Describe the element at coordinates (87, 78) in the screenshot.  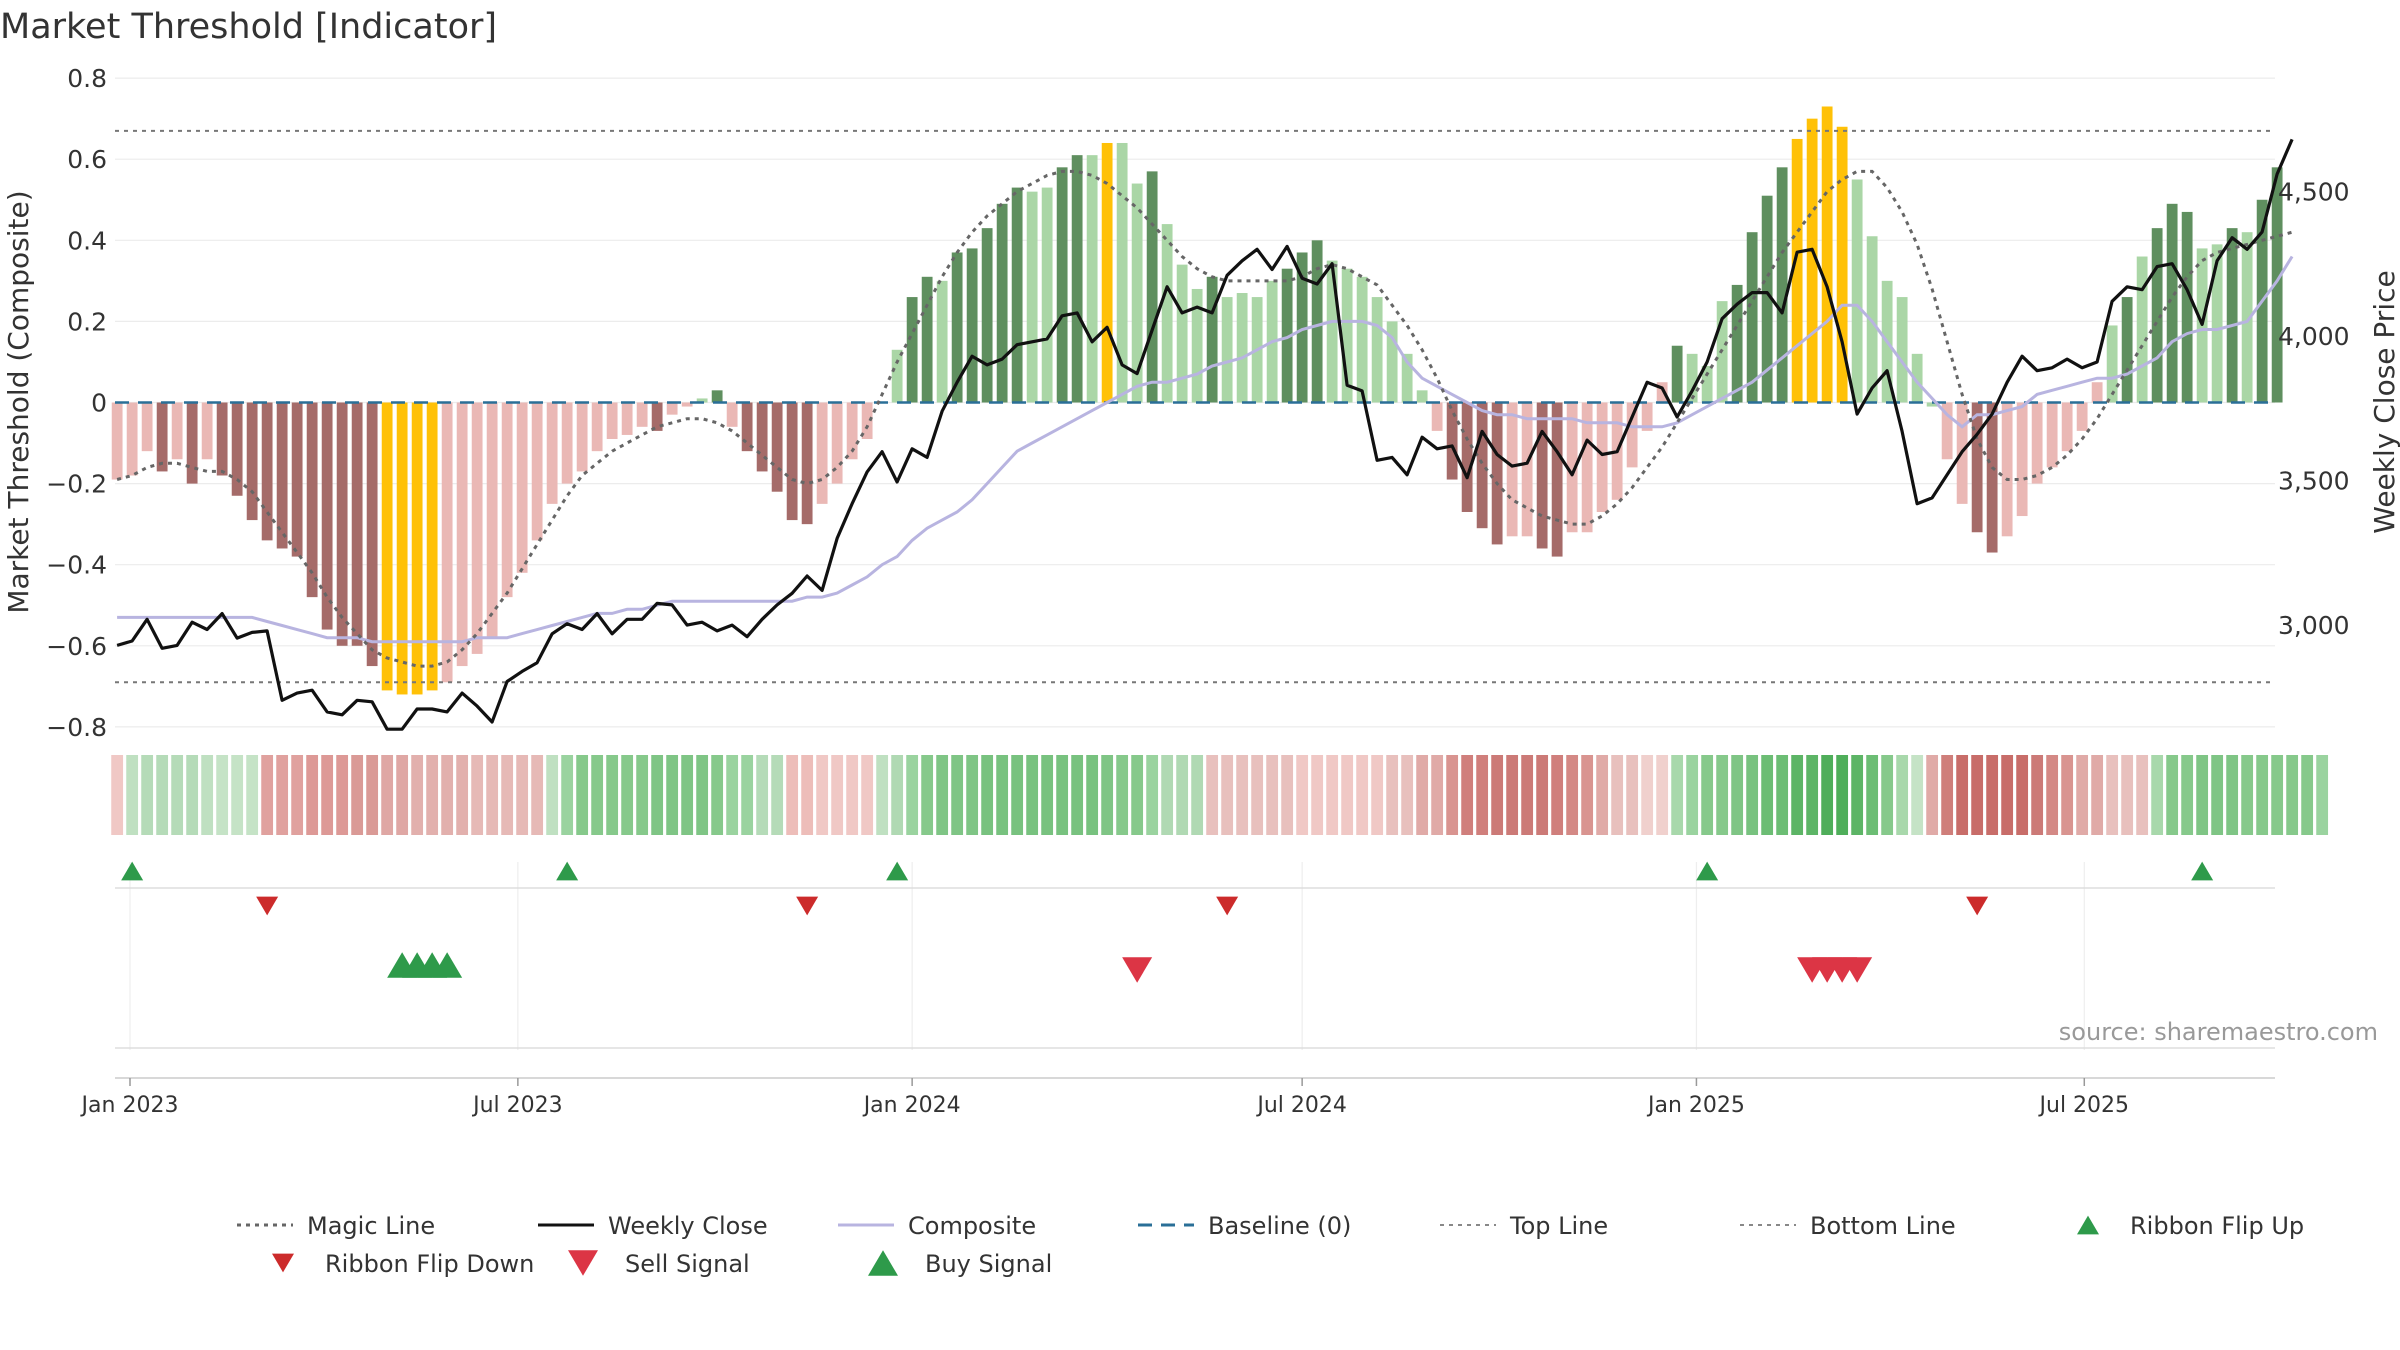
I see `y-tick-label: 0.8` at that location.